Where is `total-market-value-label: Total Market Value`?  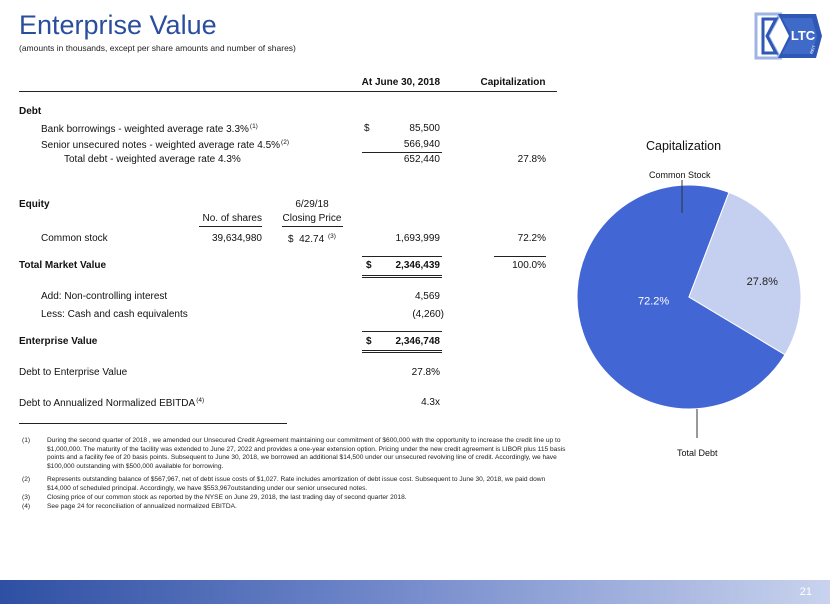
total-market-value-label: Total Market Value is located at coordinates (63, 265).